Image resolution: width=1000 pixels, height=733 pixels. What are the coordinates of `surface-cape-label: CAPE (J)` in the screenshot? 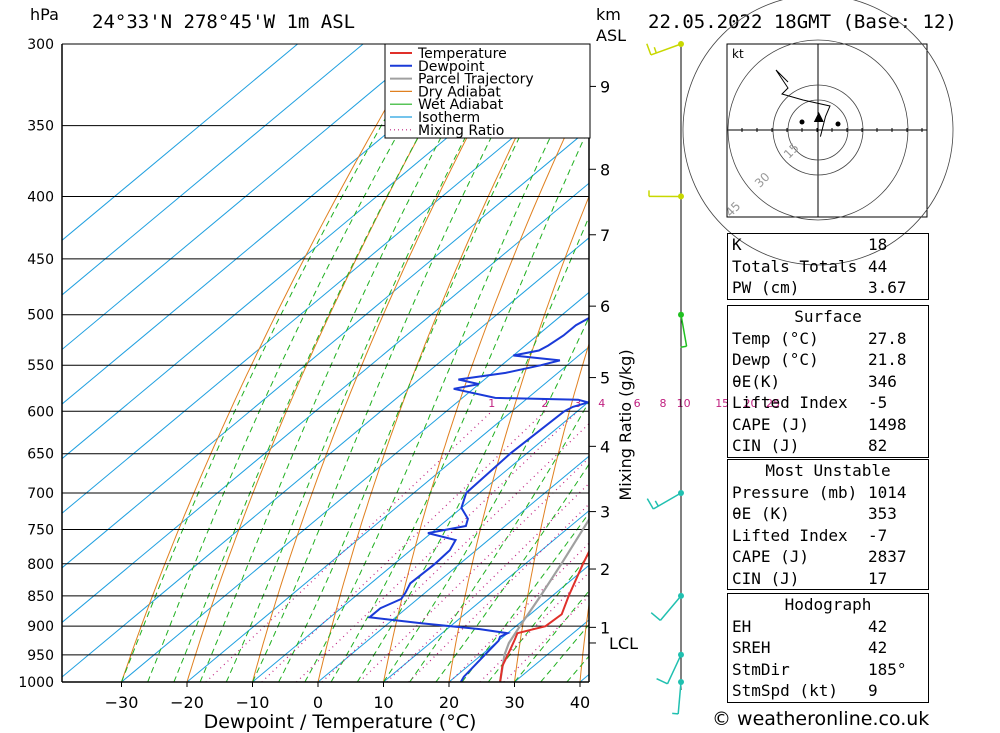 It's located at (771, 424).